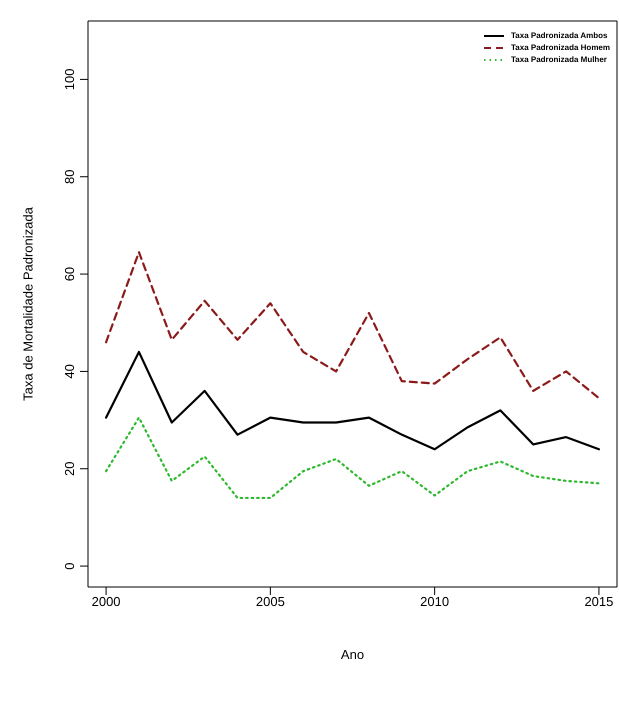  What do you see at coordinates (69, 177) in the screenshot?
I see `y-tick-label: 80` at bounding box center [69, 177].